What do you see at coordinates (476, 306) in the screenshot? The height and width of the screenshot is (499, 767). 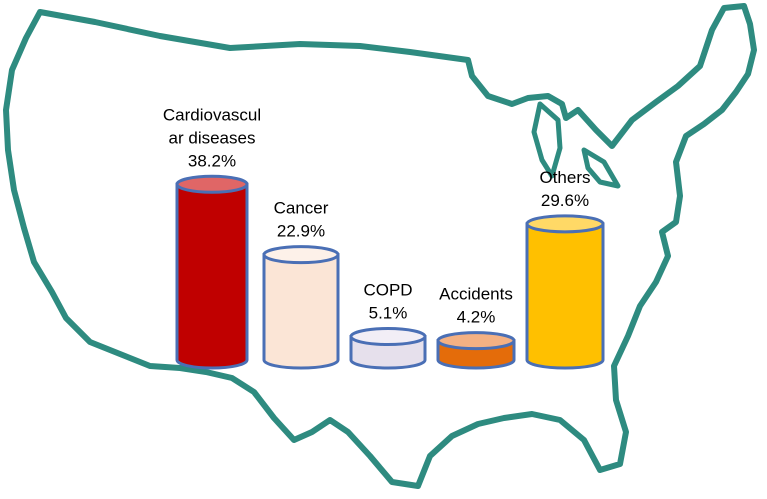 I see `bar-label: Accidents 4.2%` at bounding box center [476, 306].